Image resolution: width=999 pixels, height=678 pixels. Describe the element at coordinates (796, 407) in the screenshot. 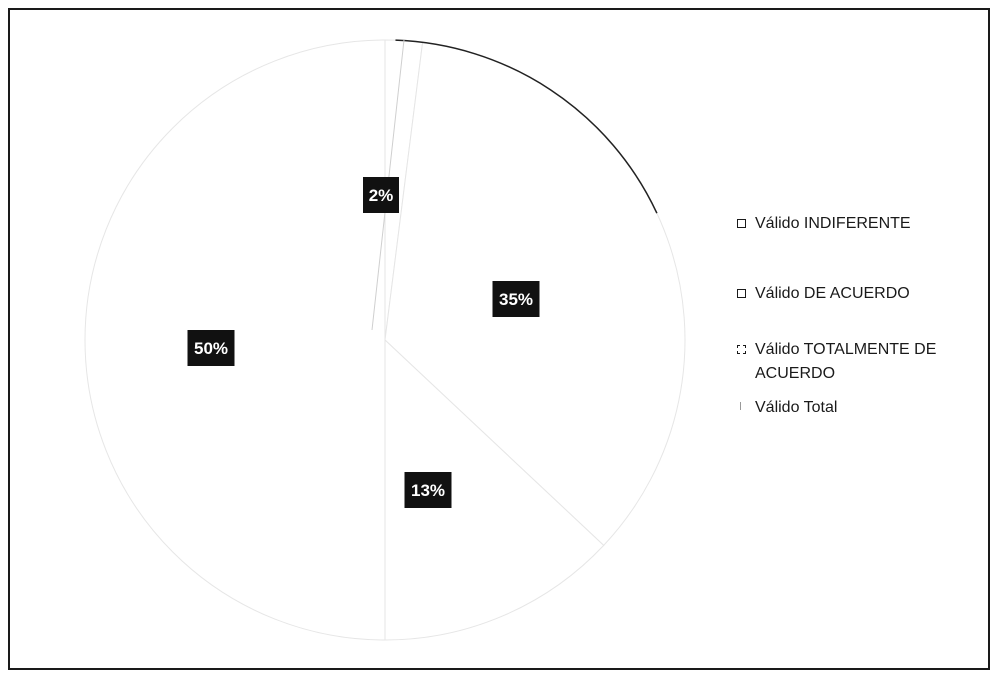

I see `legend-label: Válido Total` at that location.